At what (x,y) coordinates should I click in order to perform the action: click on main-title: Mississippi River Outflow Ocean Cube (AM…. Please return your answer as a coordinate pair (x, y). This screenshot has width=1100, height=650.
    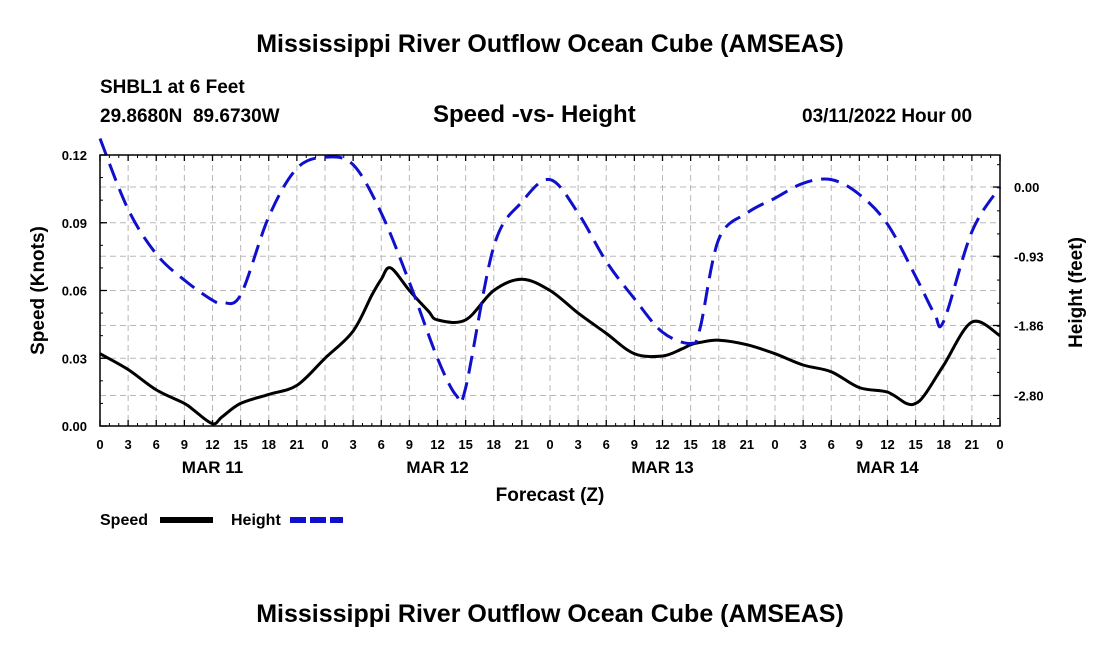
    Looking at the image, I should click on (550, 44).